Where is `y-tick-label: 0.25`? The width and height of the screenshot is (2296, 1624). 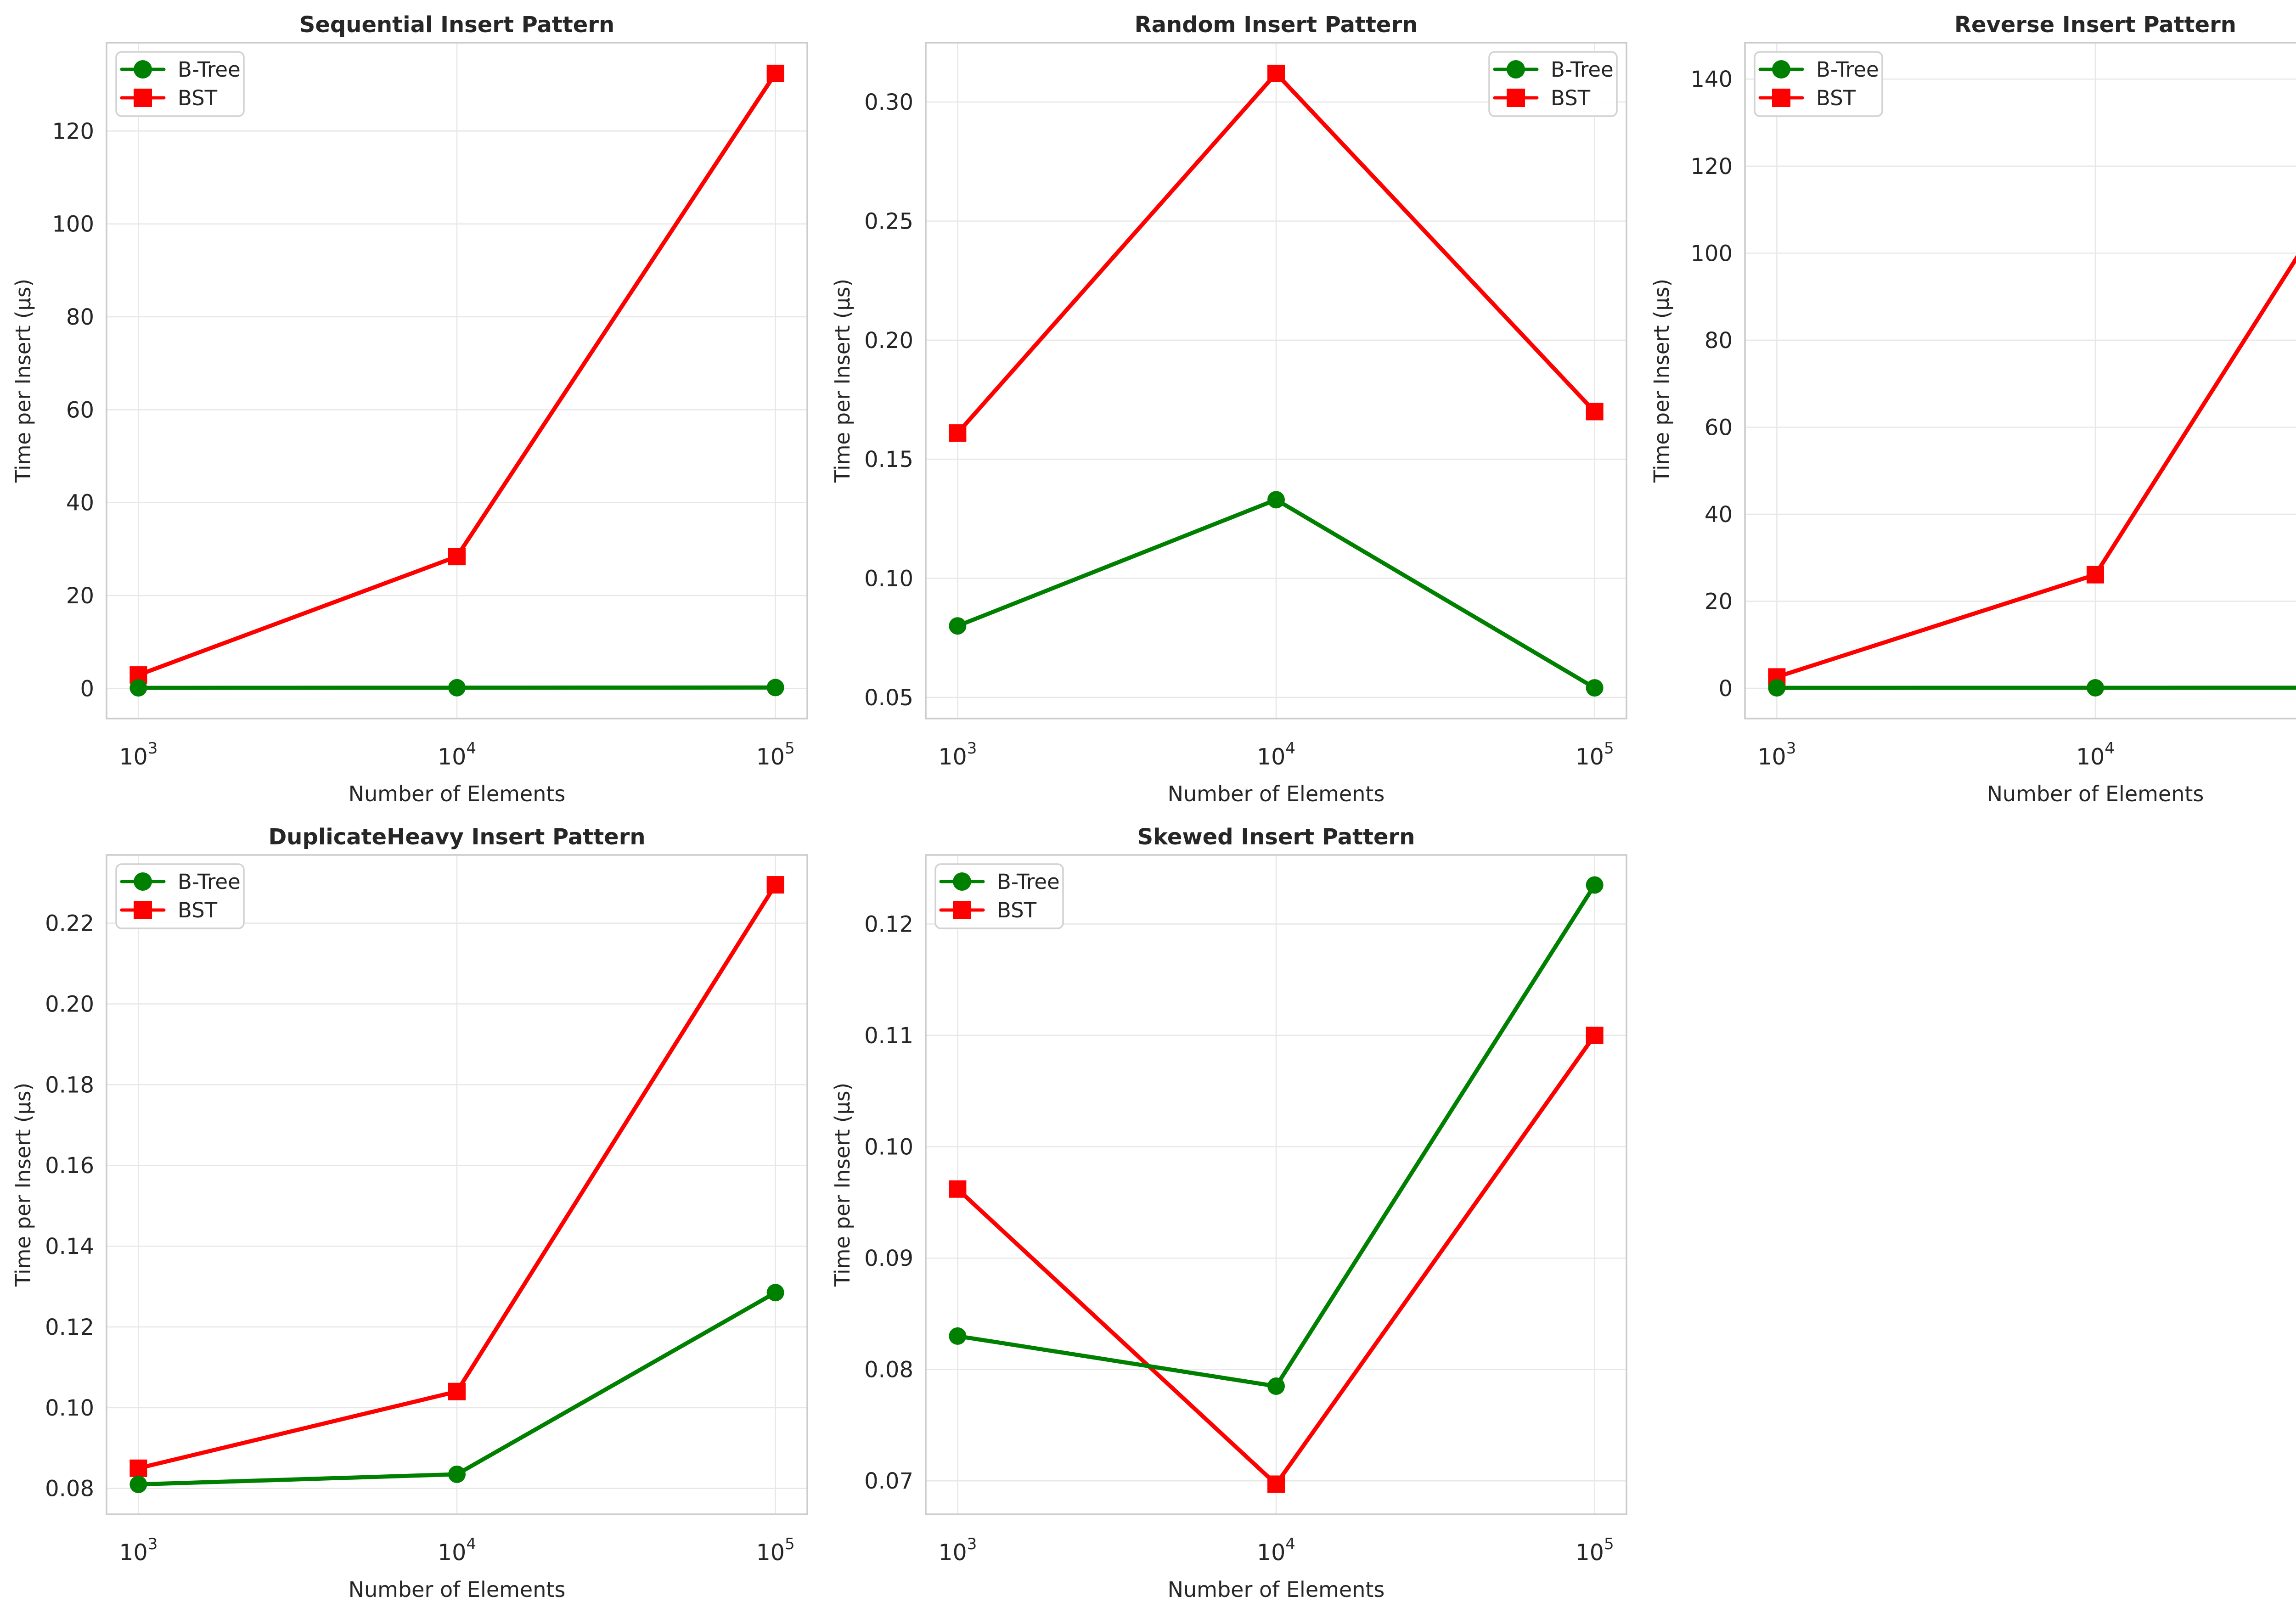 y-tick-label: 0.25 is located at coordinates (888, 221).